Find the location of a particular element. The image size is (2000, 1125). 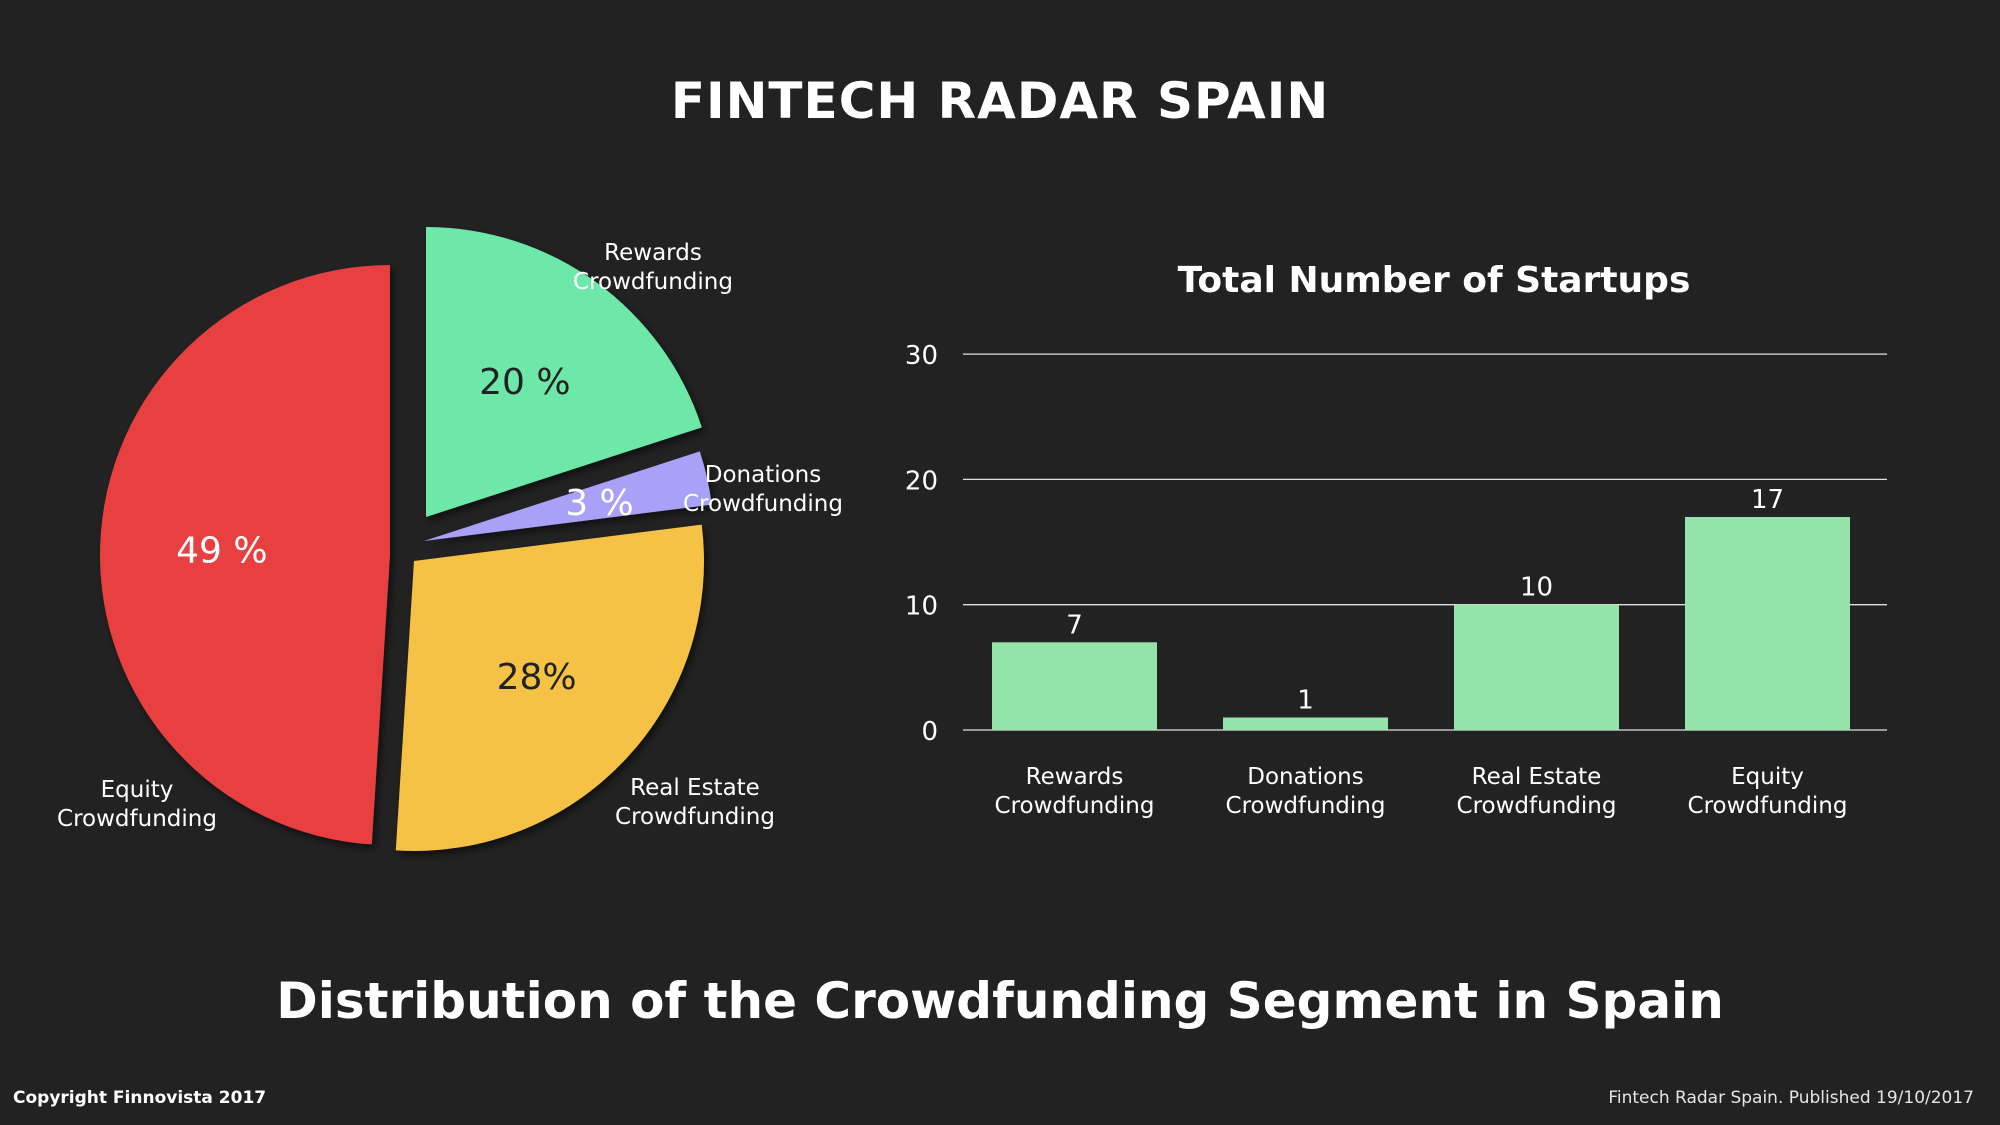

pie-category-label: Real Estate Crowdfunding is located at coordinates (695, 802).